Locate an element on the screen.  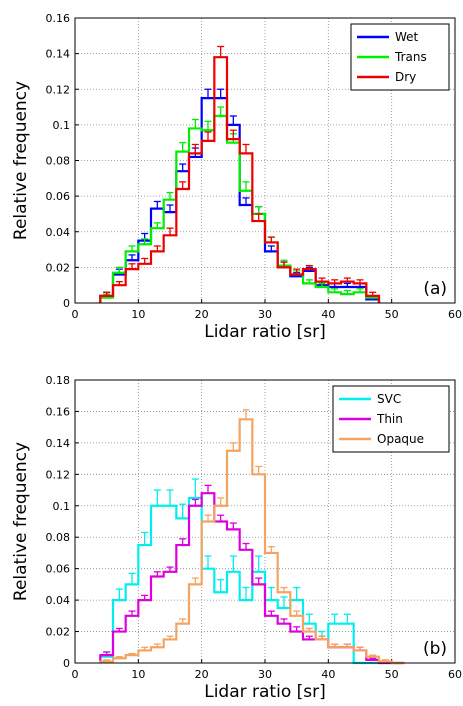
legend-label: Thin is located at coordinates (389, 419).